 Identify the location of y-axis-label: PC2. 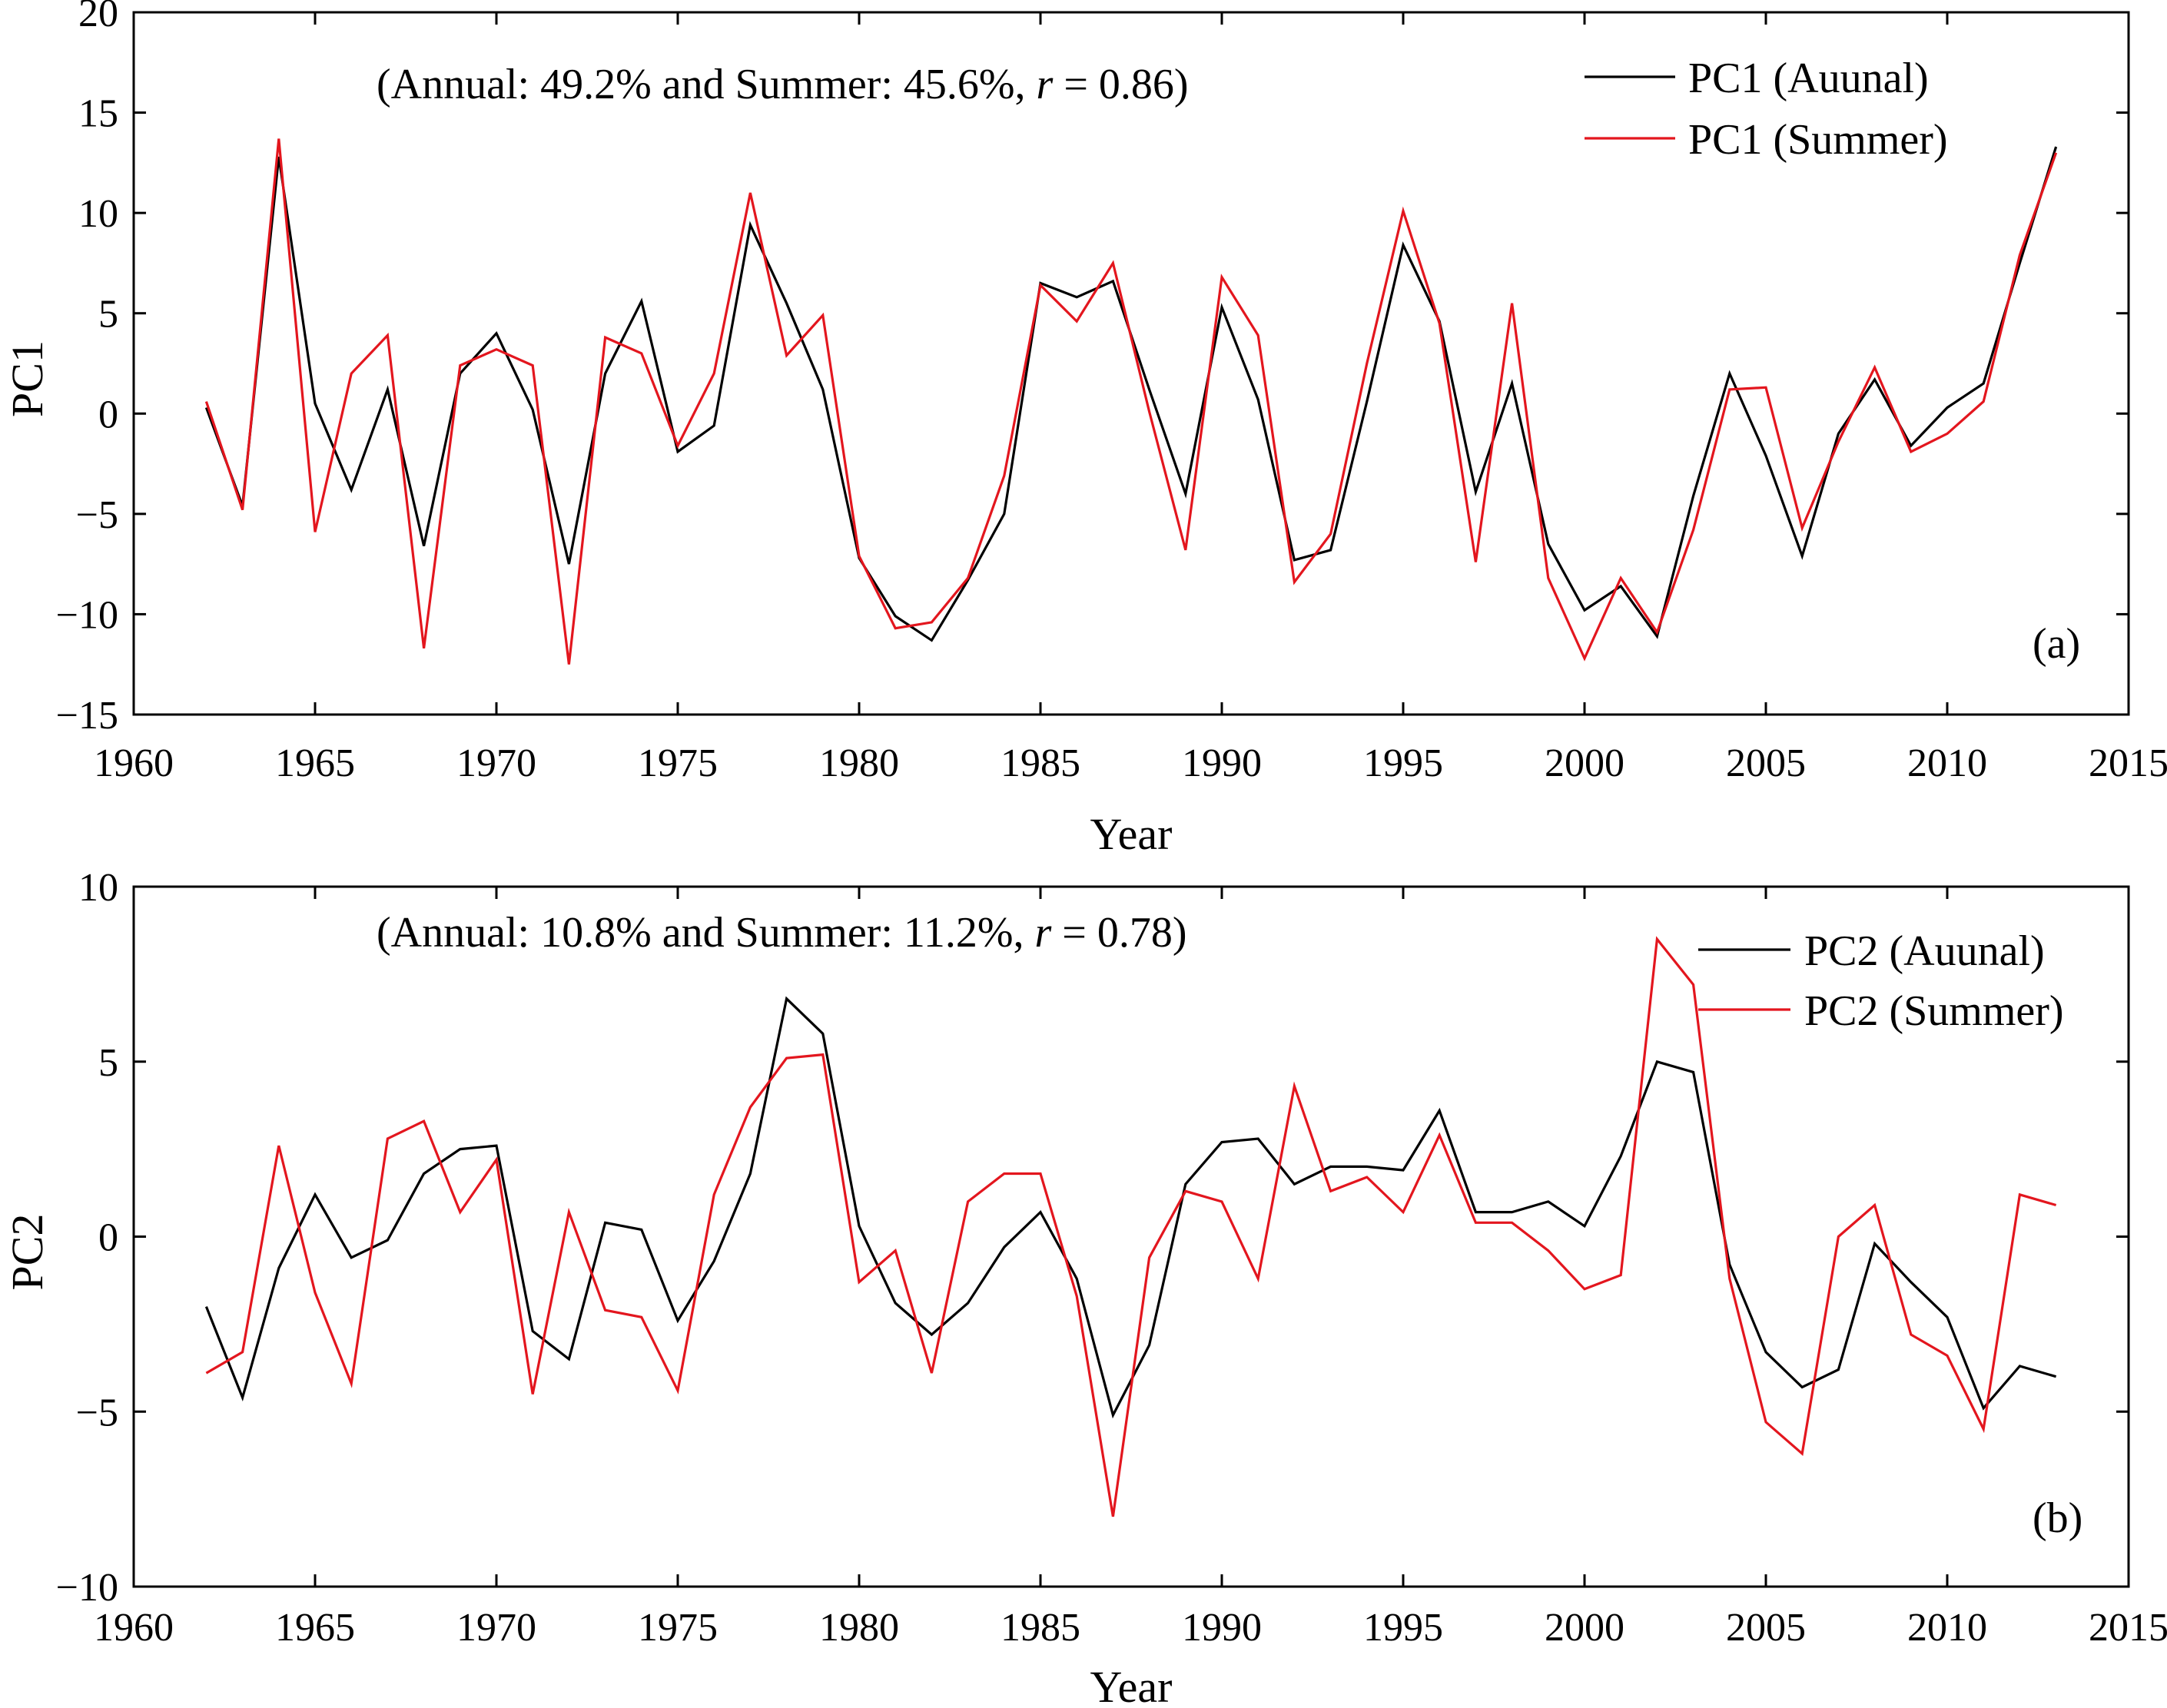
(27, 1252).